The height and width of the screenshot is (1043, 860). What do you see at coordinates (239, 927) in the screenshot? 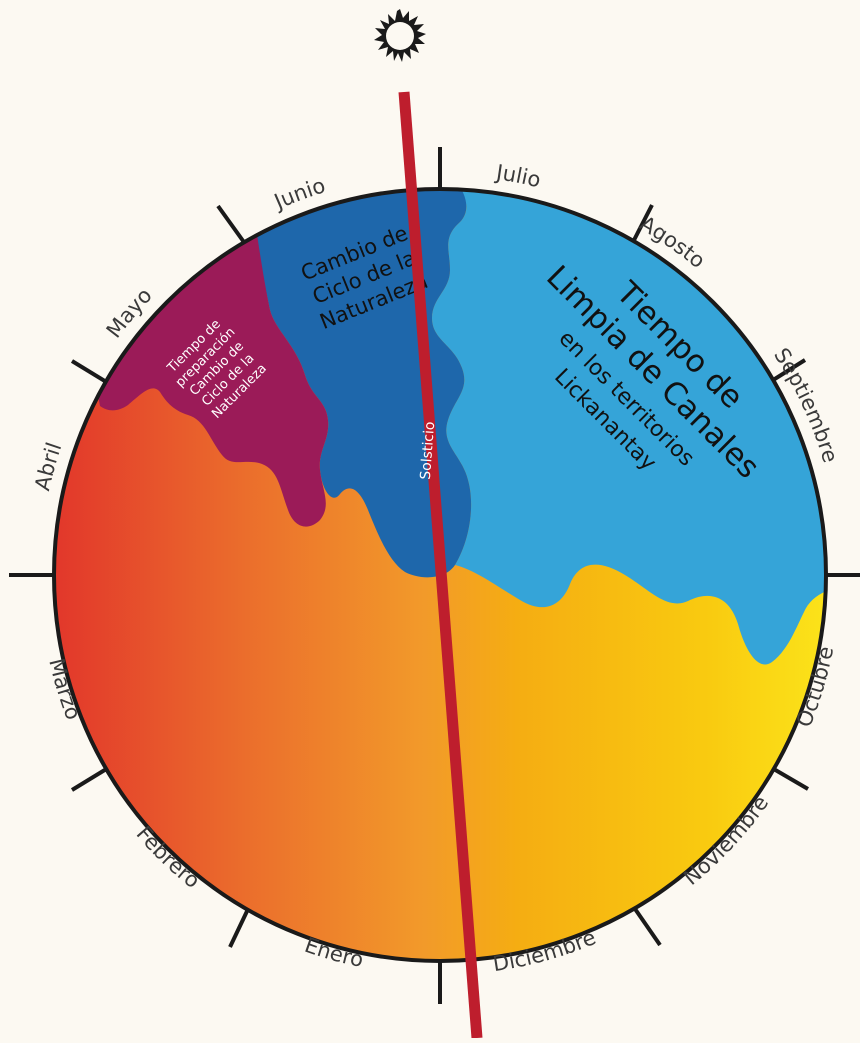
I see `tick-febrero` at bounding box center [239, 927].